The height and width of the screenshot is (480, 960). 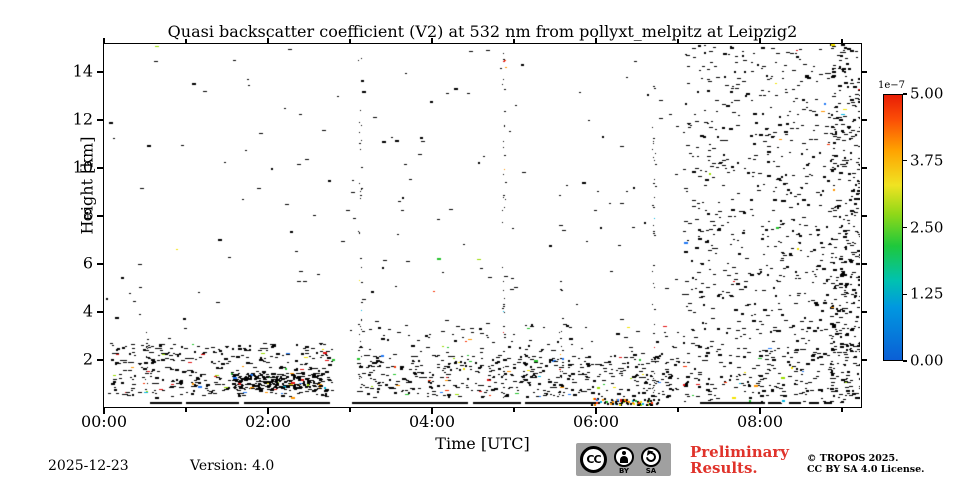 What do you see at coordinates (651, 457) in the screenshot?
I see `cc-sa-arrow-icon` at bounding box center [651, 457].